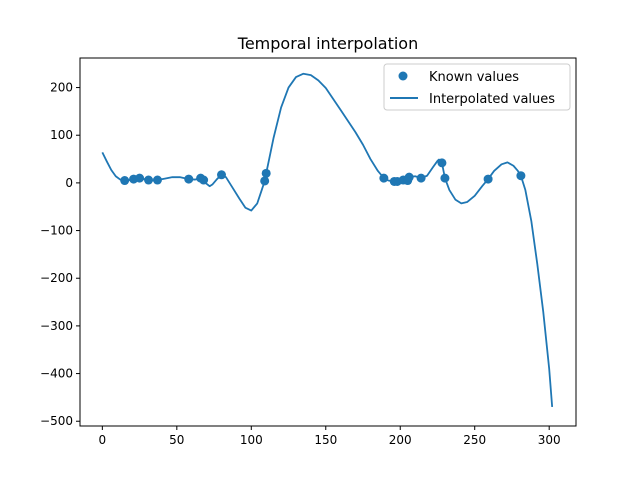  Describe the element at coordinates (56, 326) in the screenshot. I see `y-tick-label: −300` at that location.